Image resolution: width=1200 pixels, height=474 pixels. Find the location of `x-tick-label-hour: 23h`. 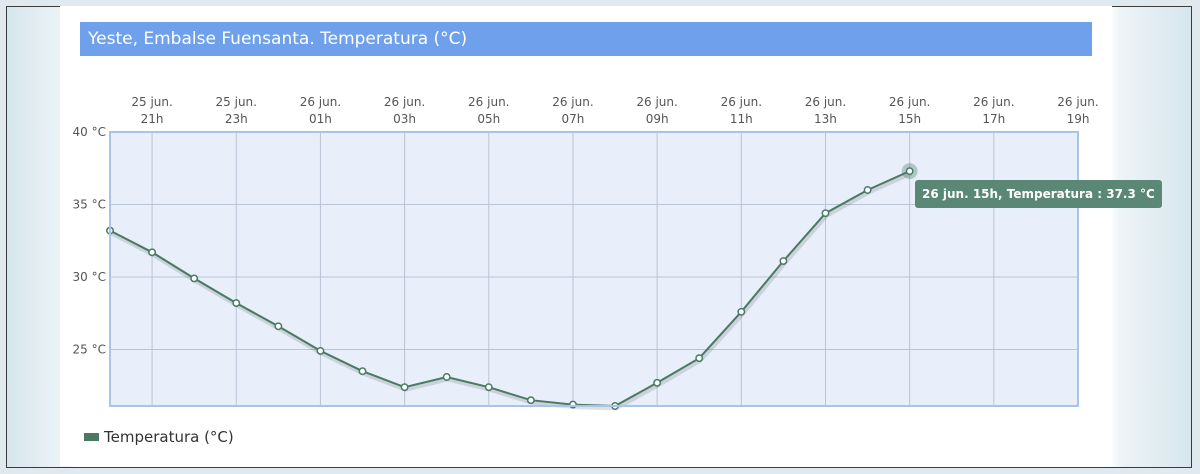

x-tick-label-hour: 23h is located at coordinates (236, 119).